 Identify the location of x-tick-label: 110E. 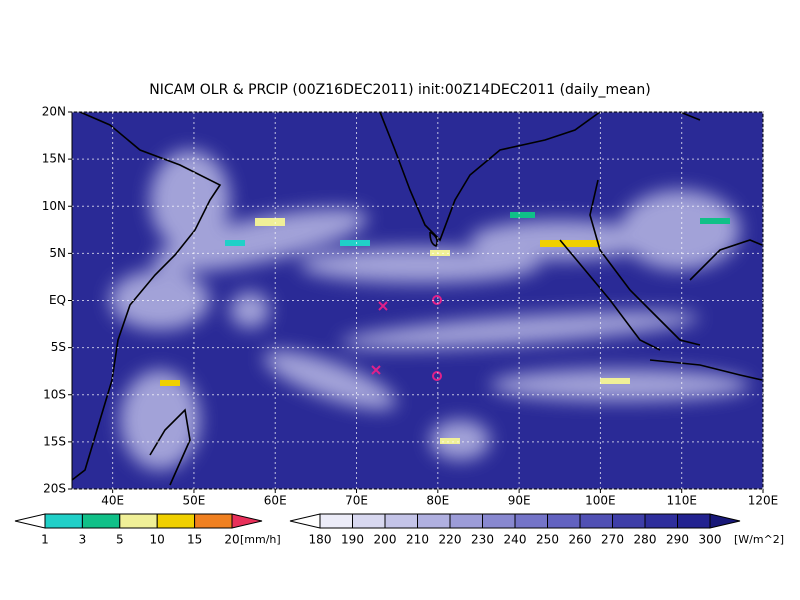
(681, 501).